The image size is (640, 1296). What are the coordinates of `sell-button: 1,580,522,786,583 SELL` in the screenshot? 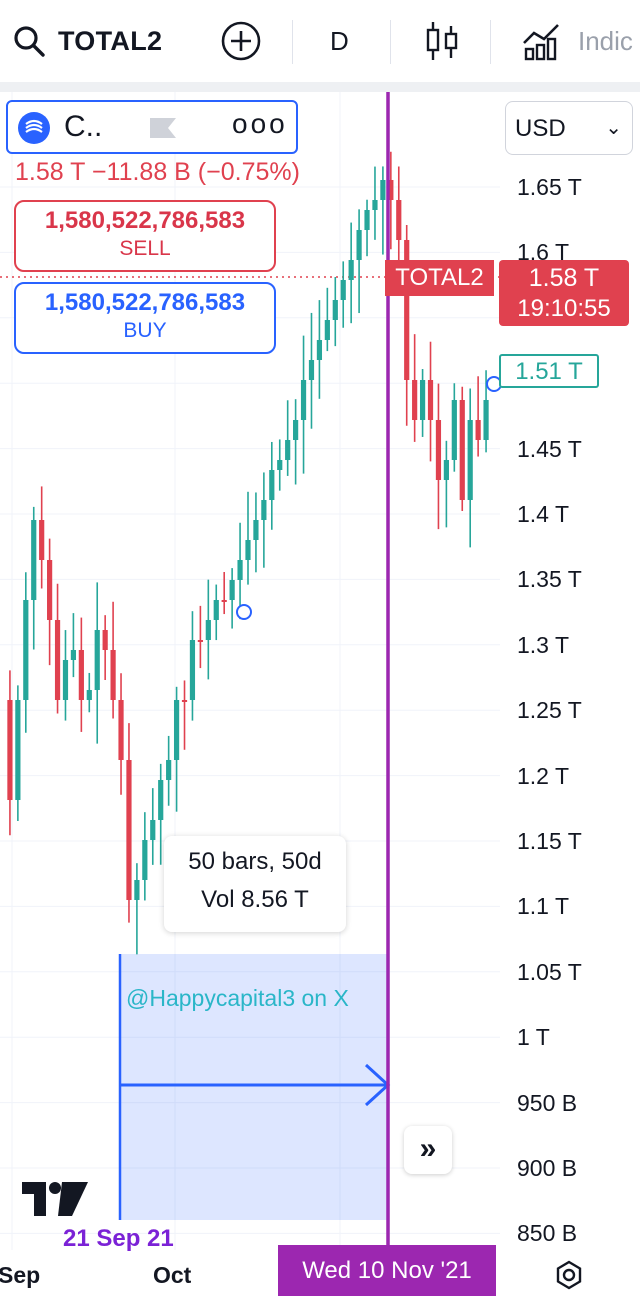 It's located at (145, 236).